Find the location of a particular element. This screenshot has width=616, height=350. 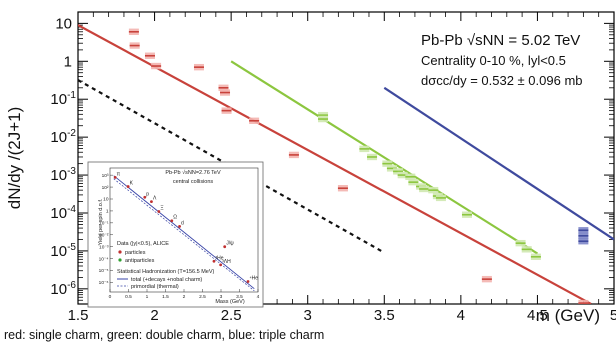

inset-x-tick-label: 0.5 is located at coordinates (128, 297).